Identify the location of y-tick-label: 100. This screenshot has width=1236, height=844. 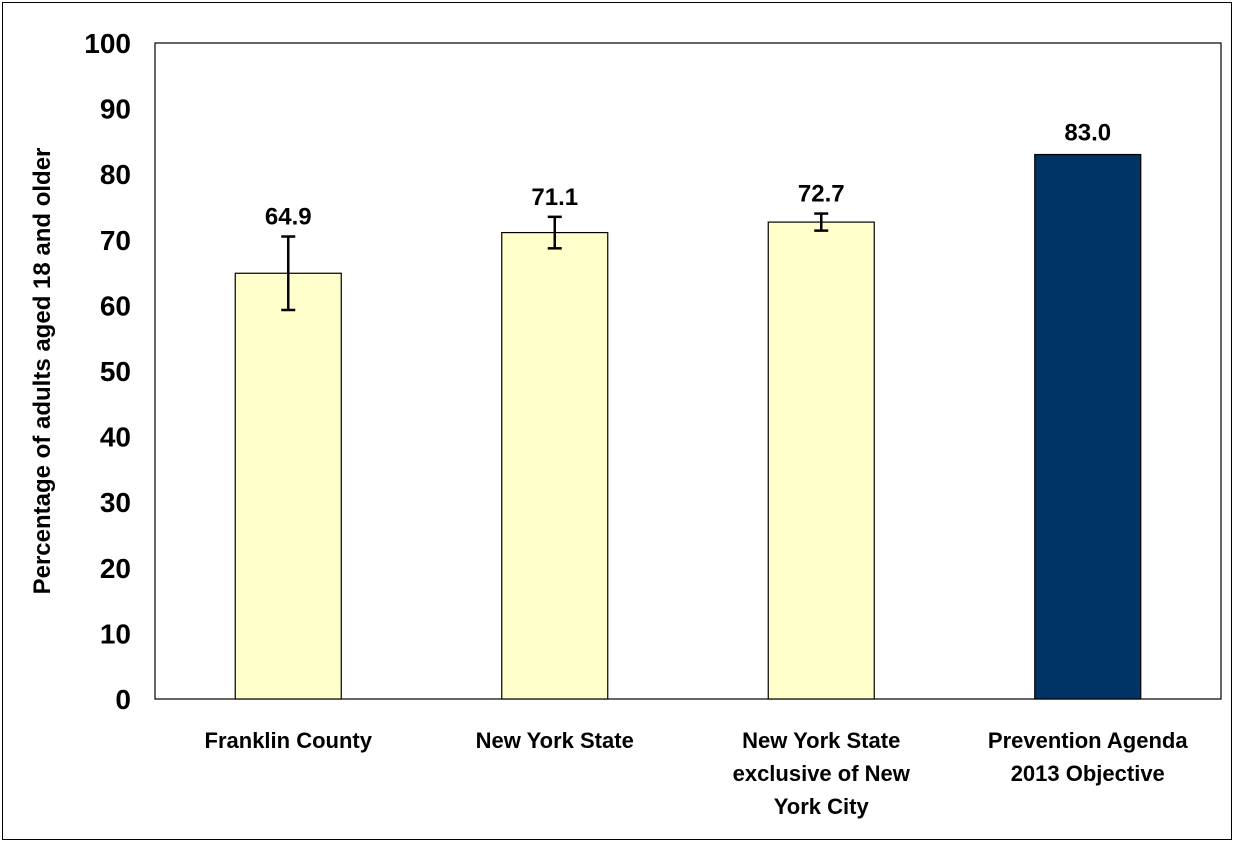
(107, 43).